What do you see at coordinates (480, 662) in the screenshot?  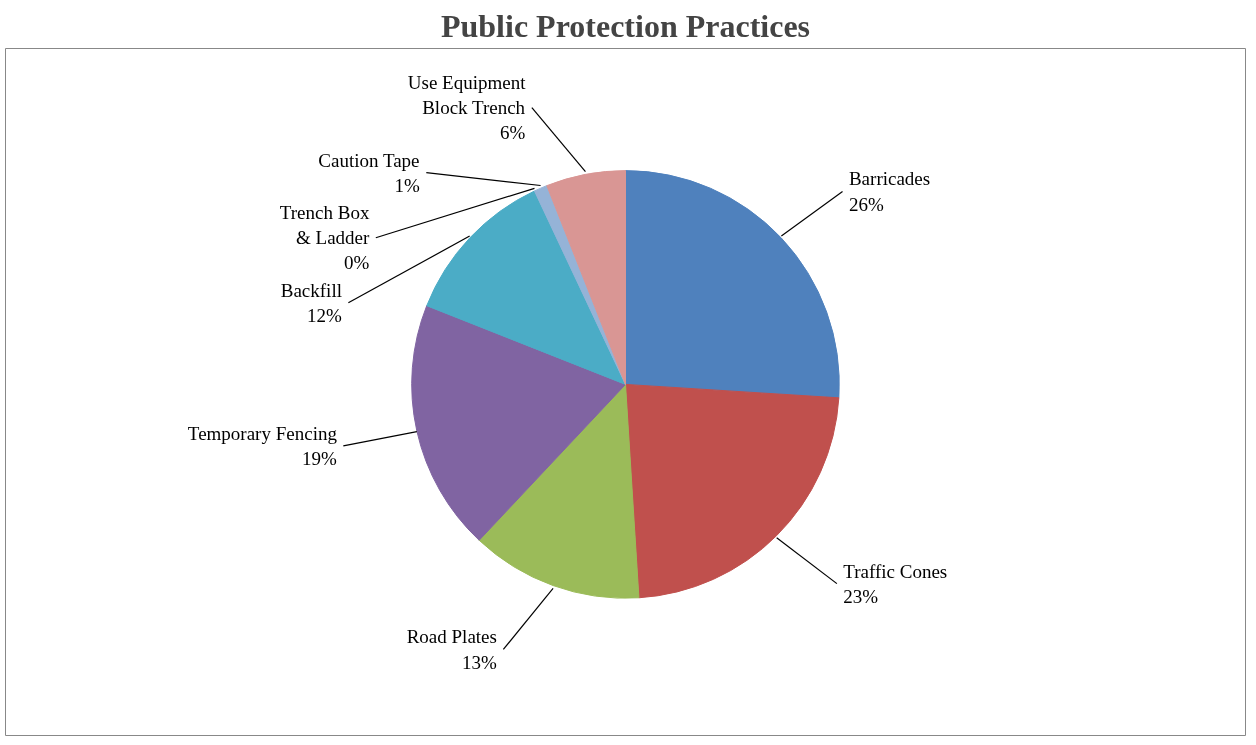 I see `data-label: 13%` at bounding box center [480, 662].